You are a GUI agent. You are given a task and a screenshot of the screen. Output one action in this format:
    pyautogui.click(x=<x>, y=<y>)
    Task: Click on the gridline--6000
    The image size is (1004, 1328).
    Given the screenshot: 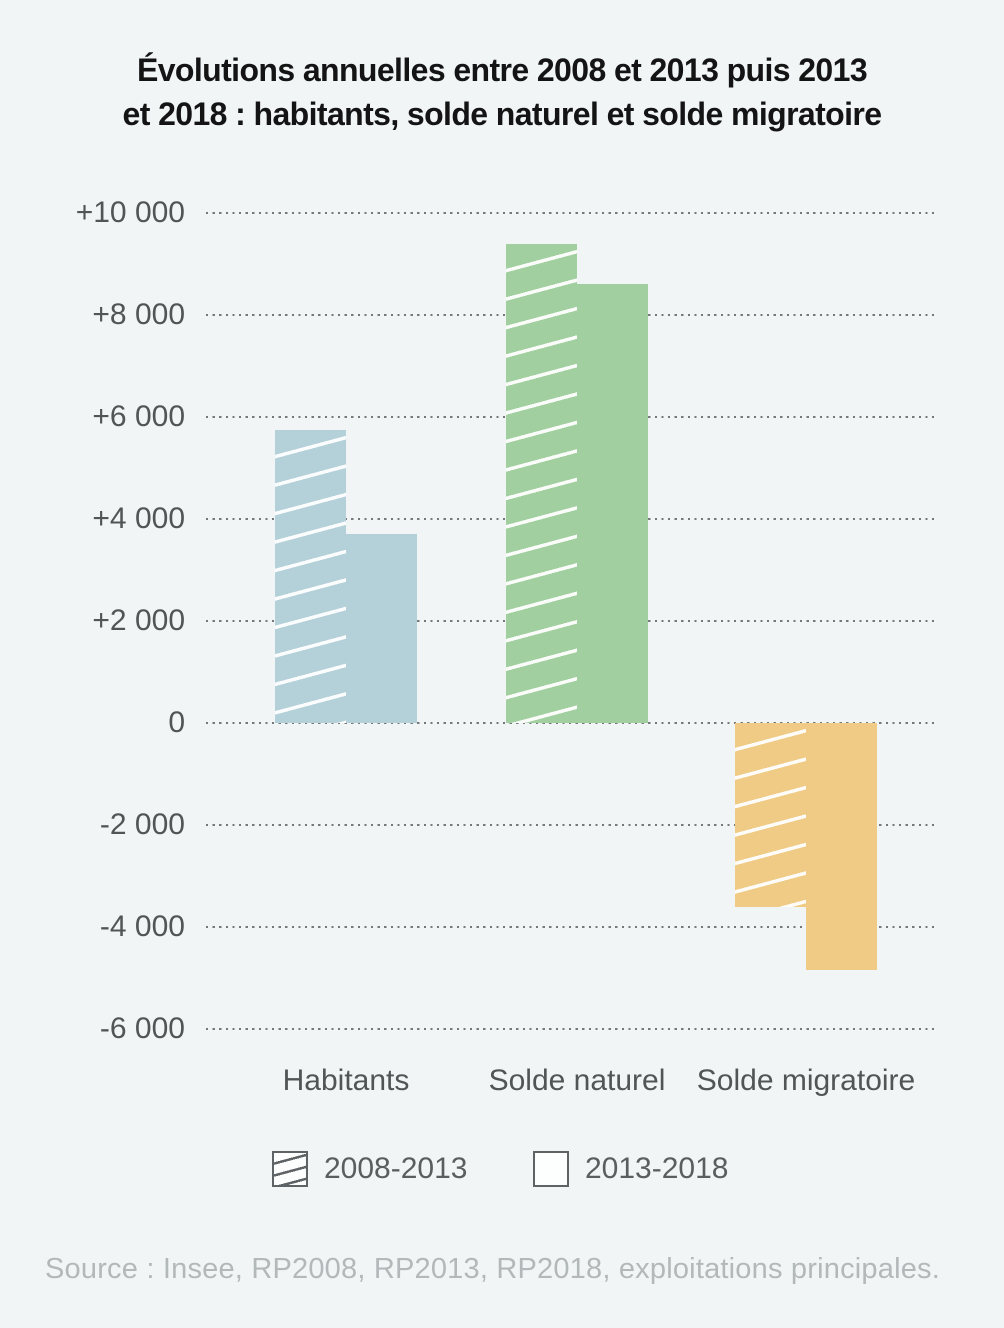 What is the action you would take?
    pyautogui.click(x=571, y=1029)
    